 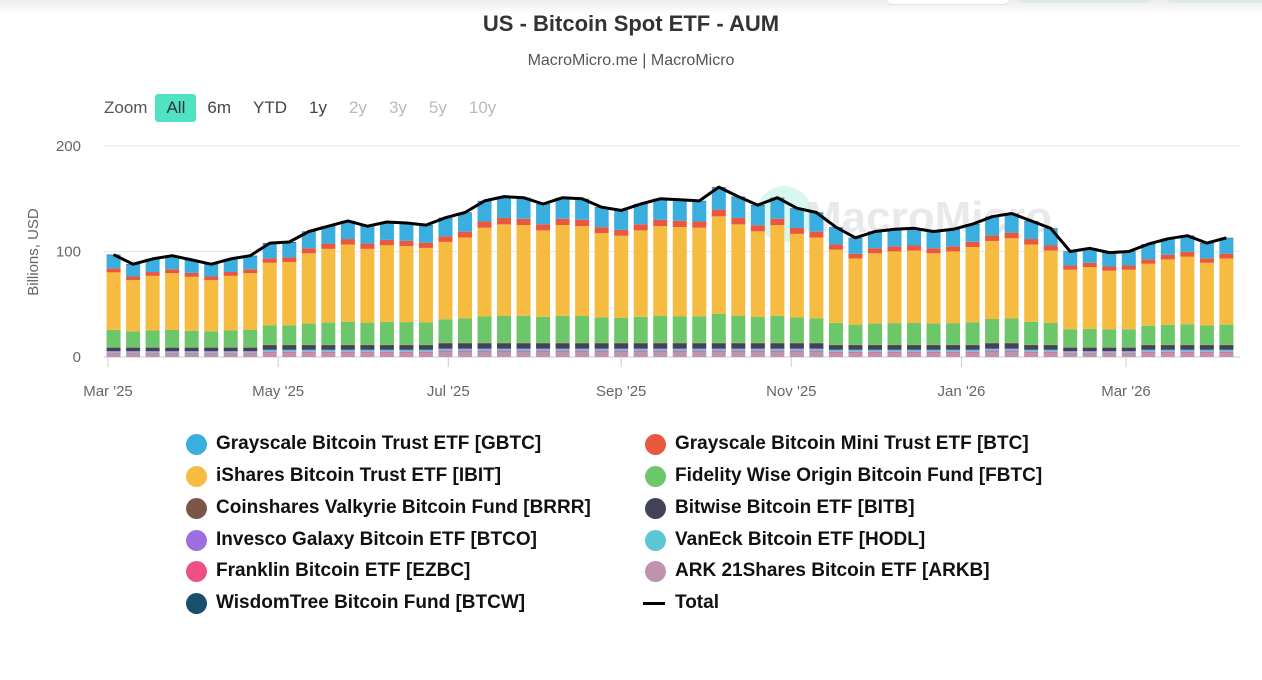 What do you see at coordinates (355, 603) in the screenshot?
I see `legend-item-btcw: WisdomTree Bitcoin Fund [BTCW]` at bounding box center [355, 603].